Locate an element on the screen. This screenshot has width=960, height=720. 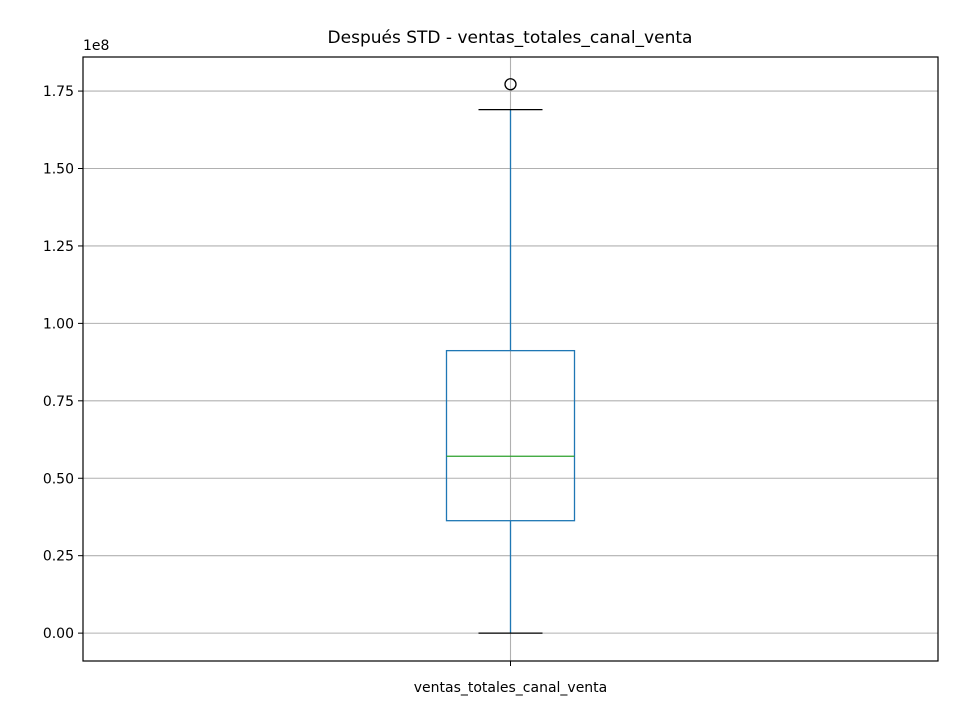
y-tick-label: 0.25 is located at coordinates (58, 557).